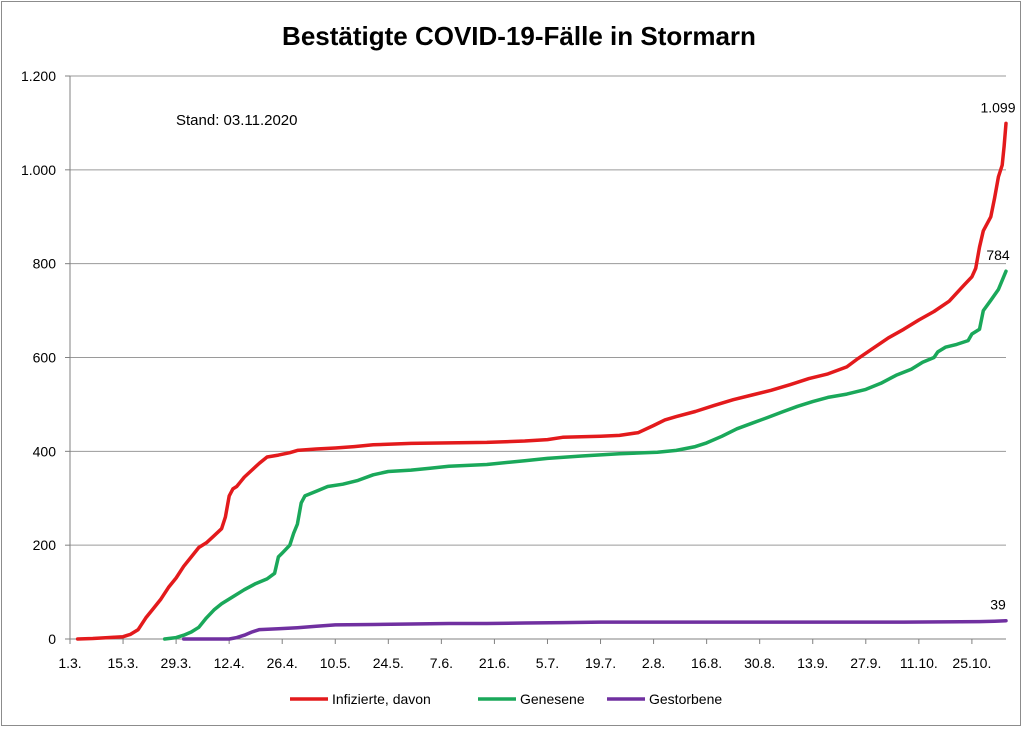  What do you see at coordinates (519, 36) in the screenshot?
I see `chart-title: Bestätigte COVID-19-Fälle in Stormarn` at bounding box center [519, 36].